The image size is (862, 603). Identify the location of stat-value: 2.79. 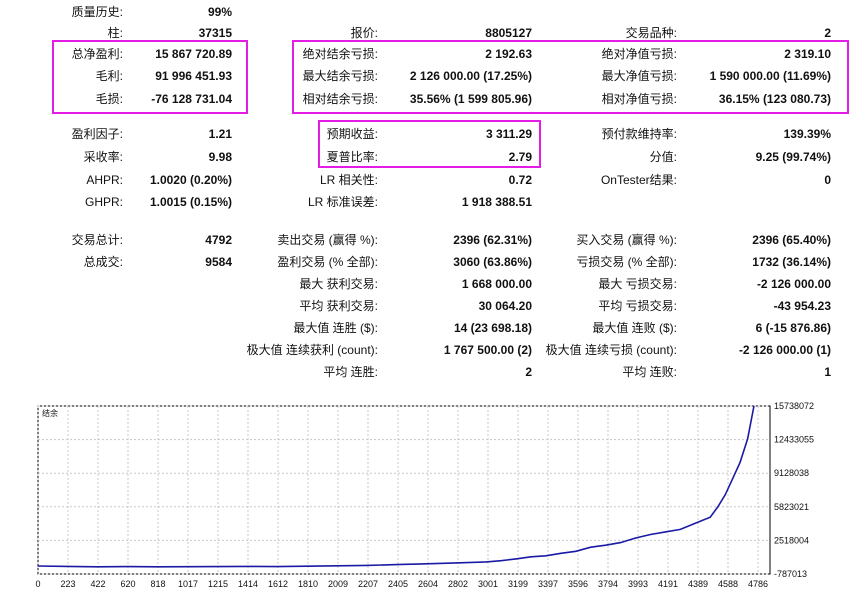
(520, 157).